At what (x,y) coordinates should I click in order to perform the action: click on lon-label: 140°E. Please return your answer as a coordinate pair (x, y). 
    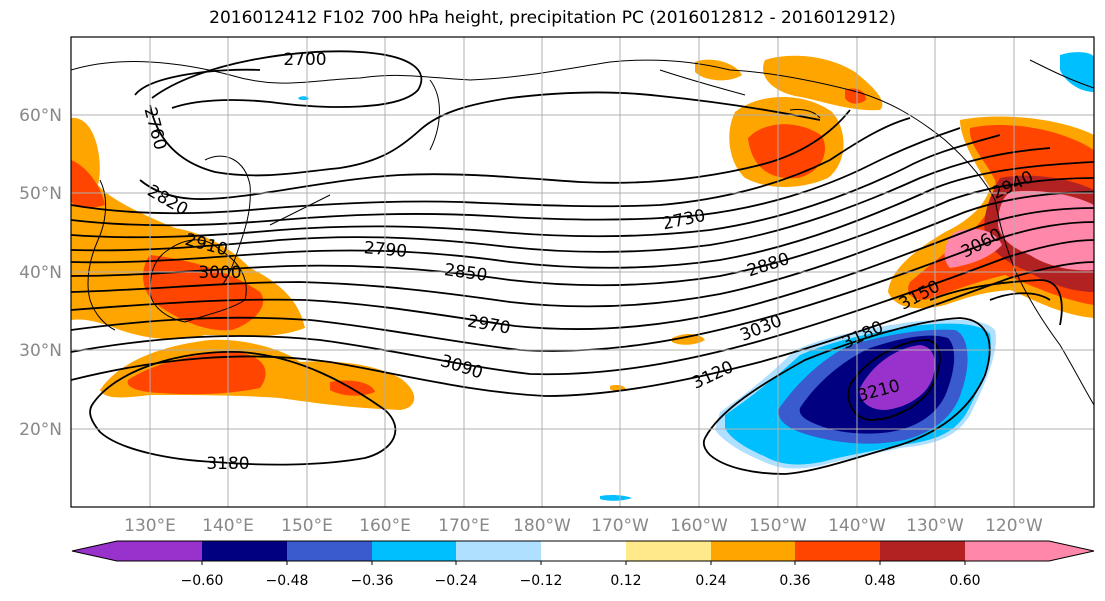
    Looking at the image, I should click on (228, 526).